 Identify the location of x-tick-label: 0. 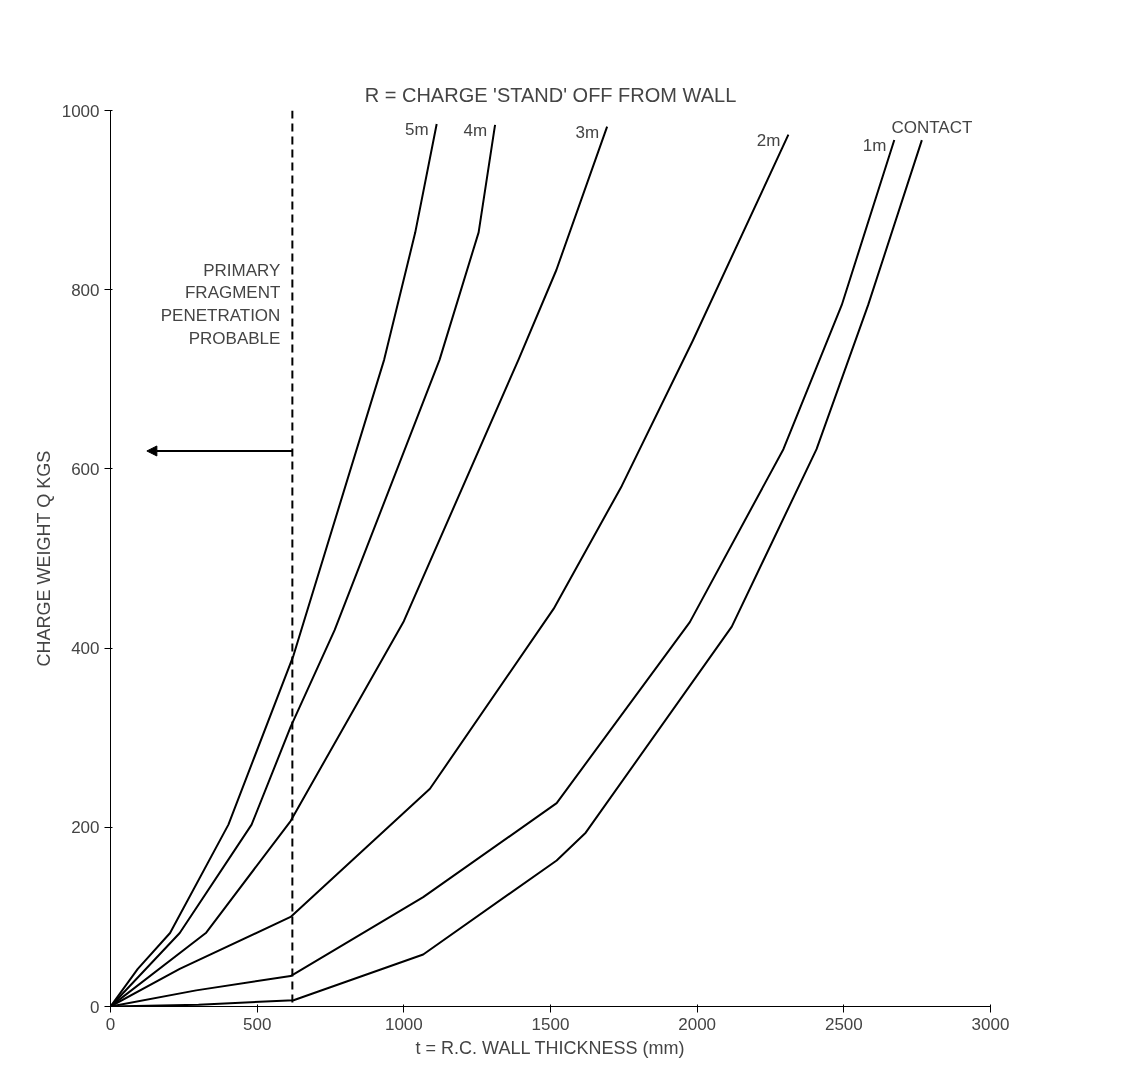
(110, 1024).